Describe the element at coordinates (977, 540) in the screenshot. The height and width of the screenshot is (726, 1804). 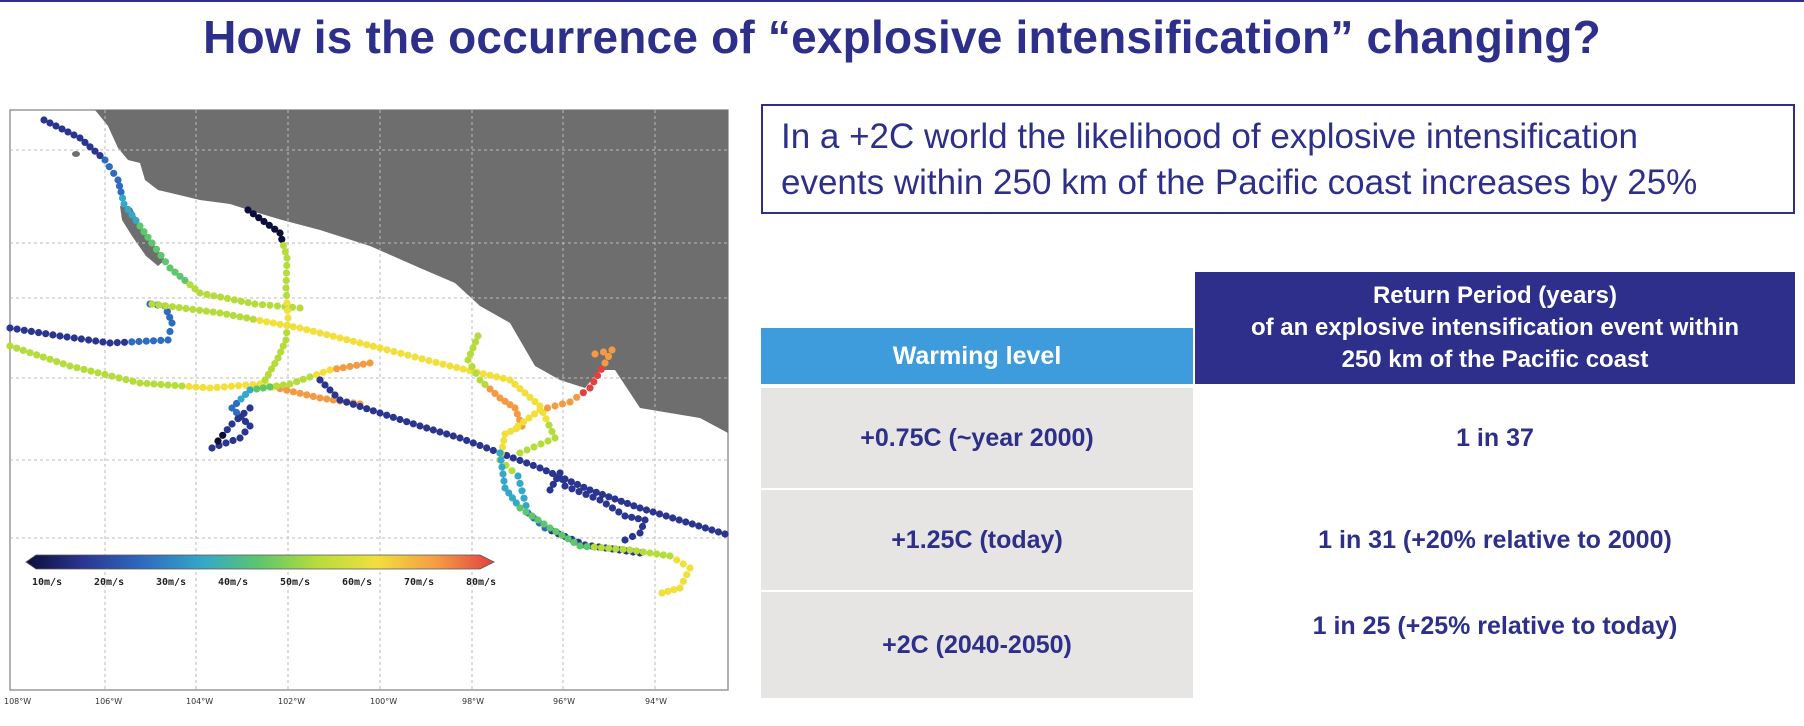
I see `warming-level-cell: +1.25C (today)` at that location.